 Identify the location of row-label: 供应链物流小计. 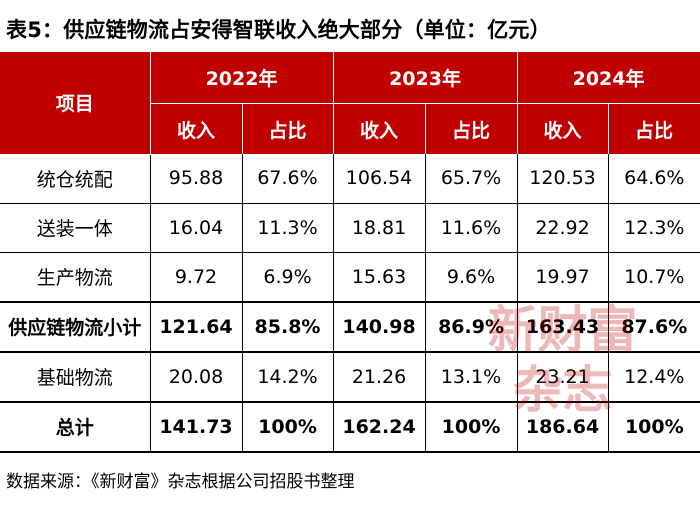
(75, 327).